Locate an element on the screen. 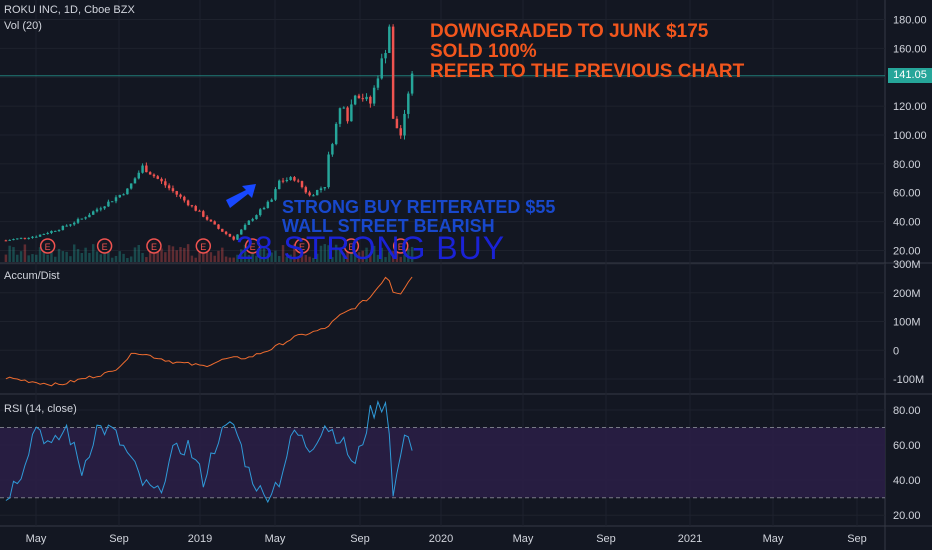 The height and width of the screenshot is (550, 932). y-tick-label: 80.00 is located at coordinates (907, 411).